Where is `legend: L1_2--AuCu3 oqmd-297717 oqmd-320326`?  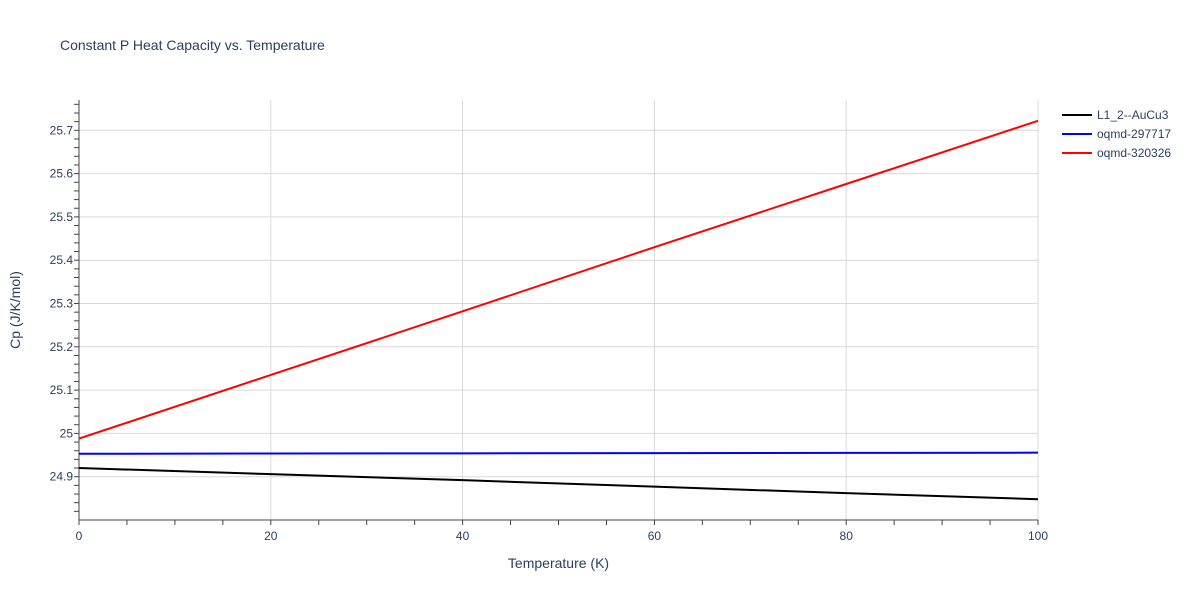
legend: L1_2--AuCu3 oqmd-297717 oqmd-320326 is located at coordinates (1116, 134).